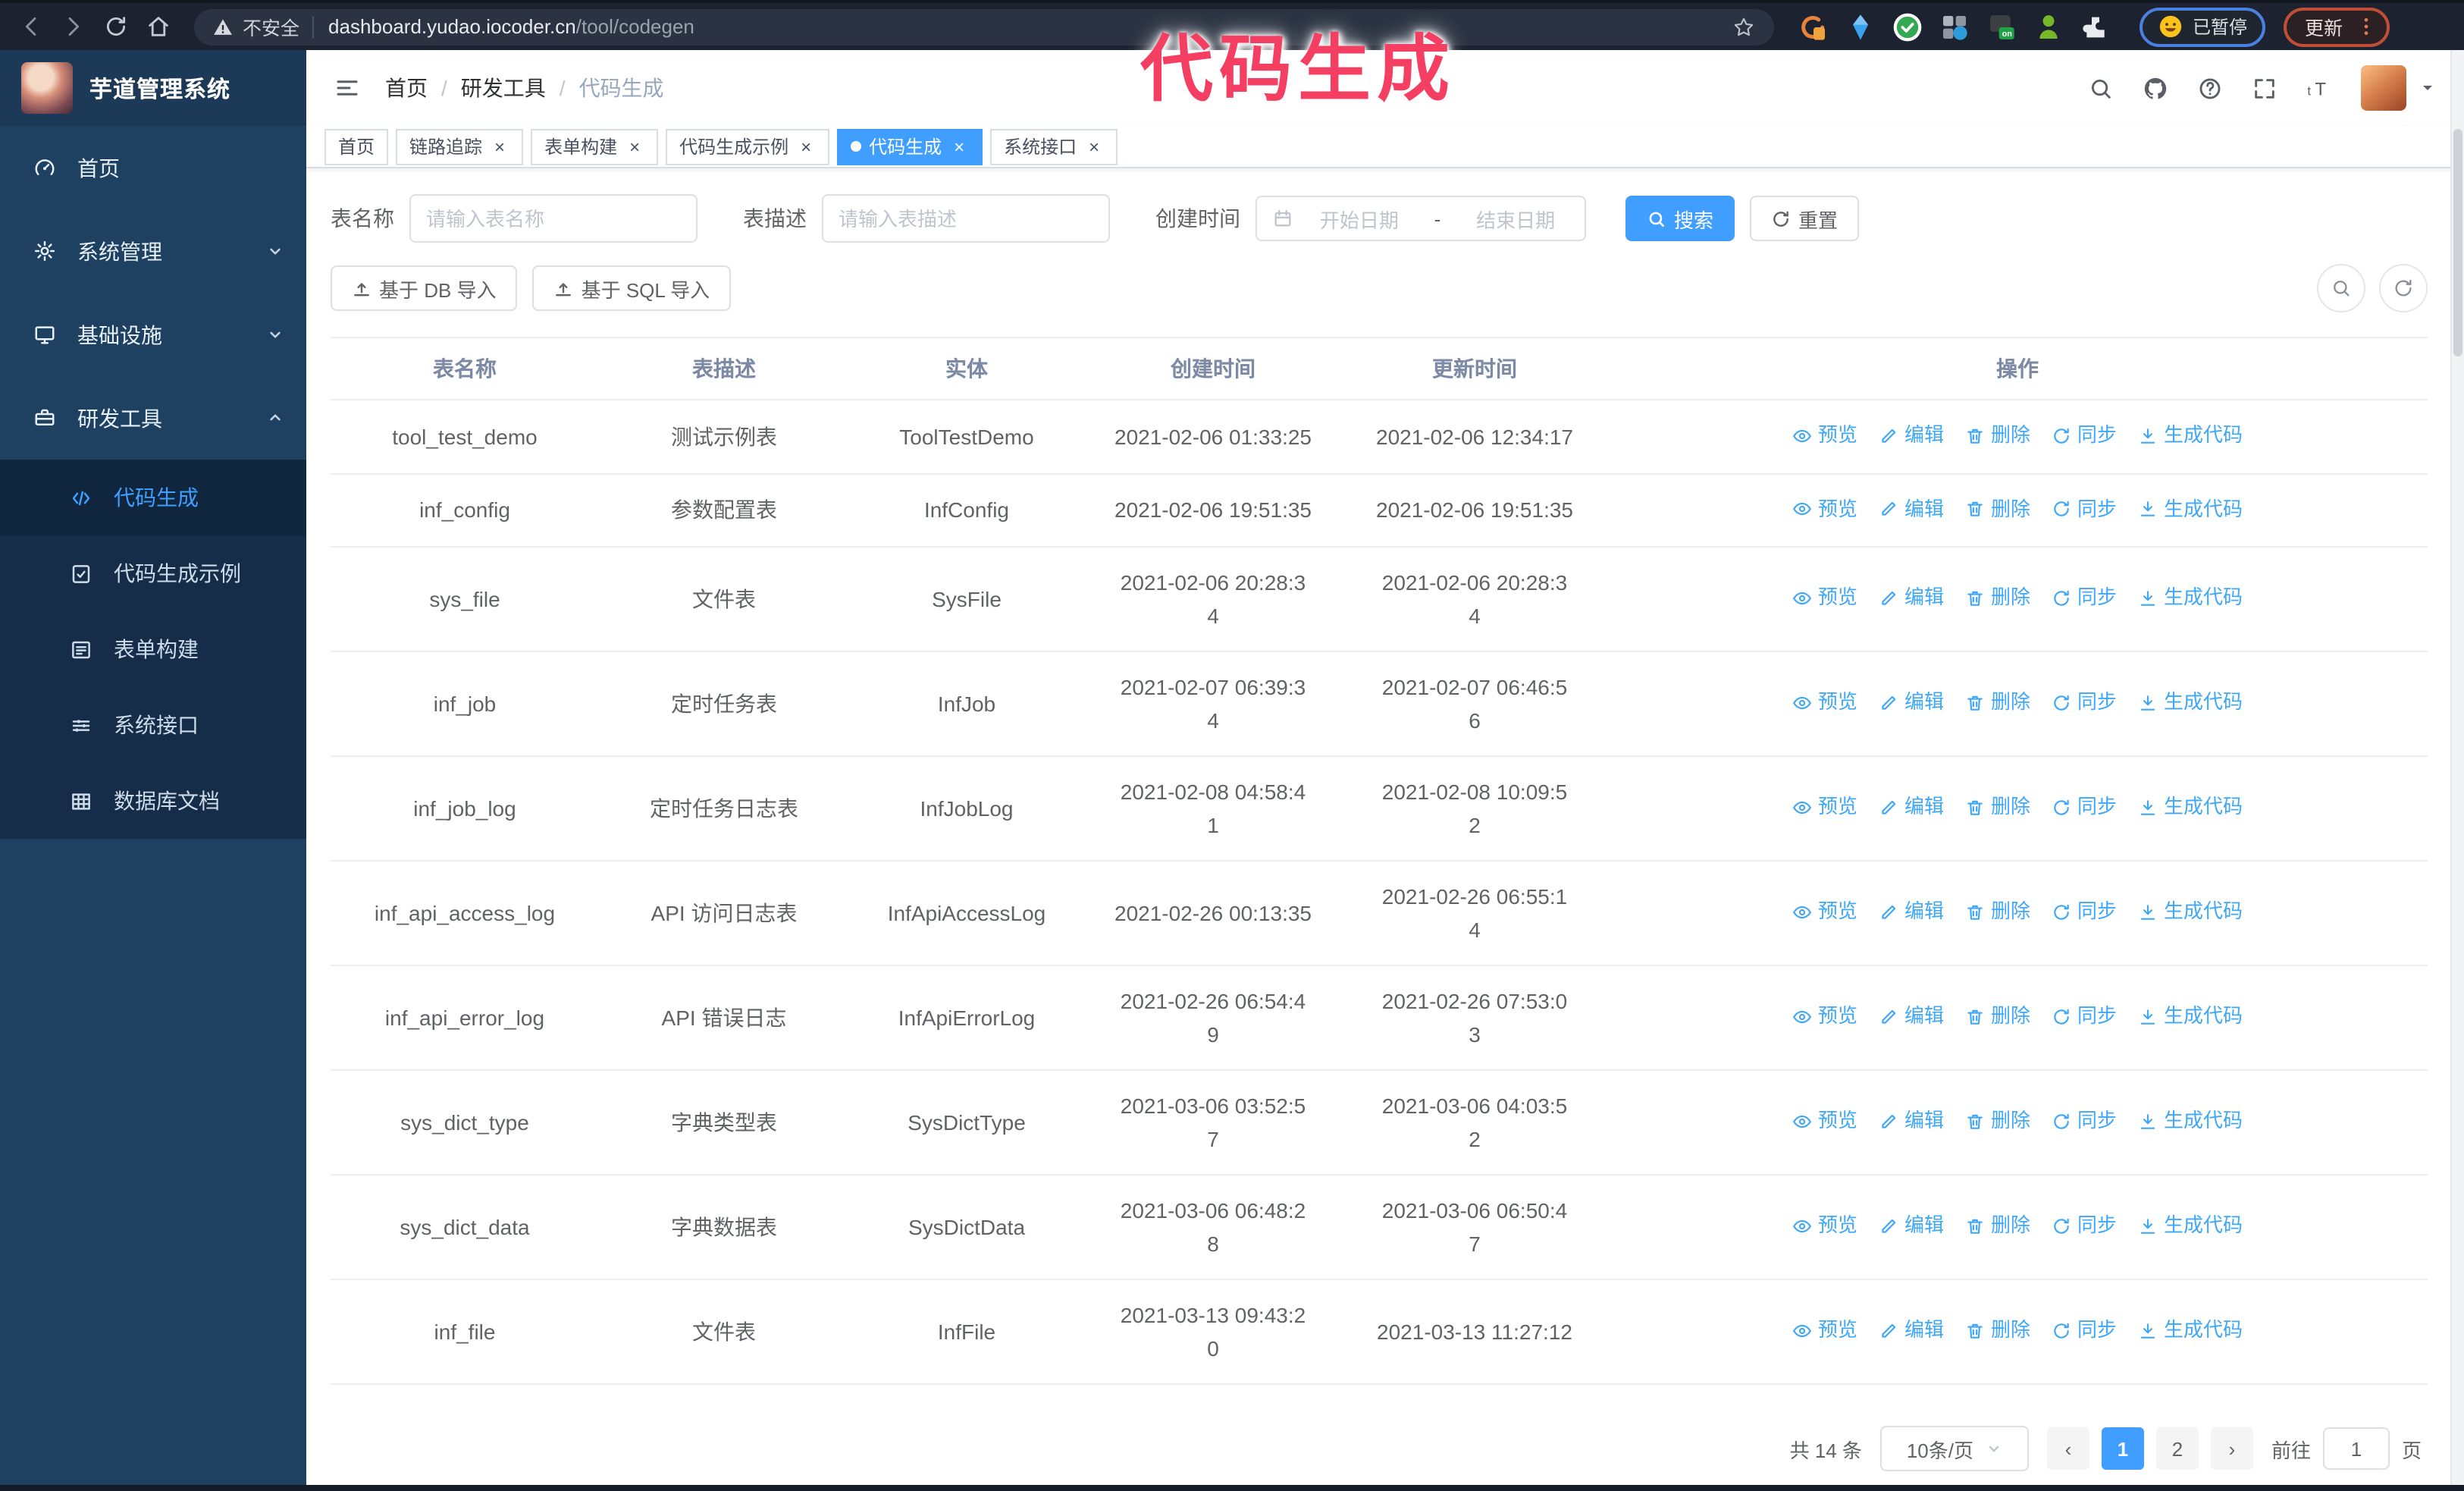  What do you see at coordinates (153, 334) in the screenshot?
I see `sidebar-item-基础设施: 基础设施` at bounding box center [153, 334].